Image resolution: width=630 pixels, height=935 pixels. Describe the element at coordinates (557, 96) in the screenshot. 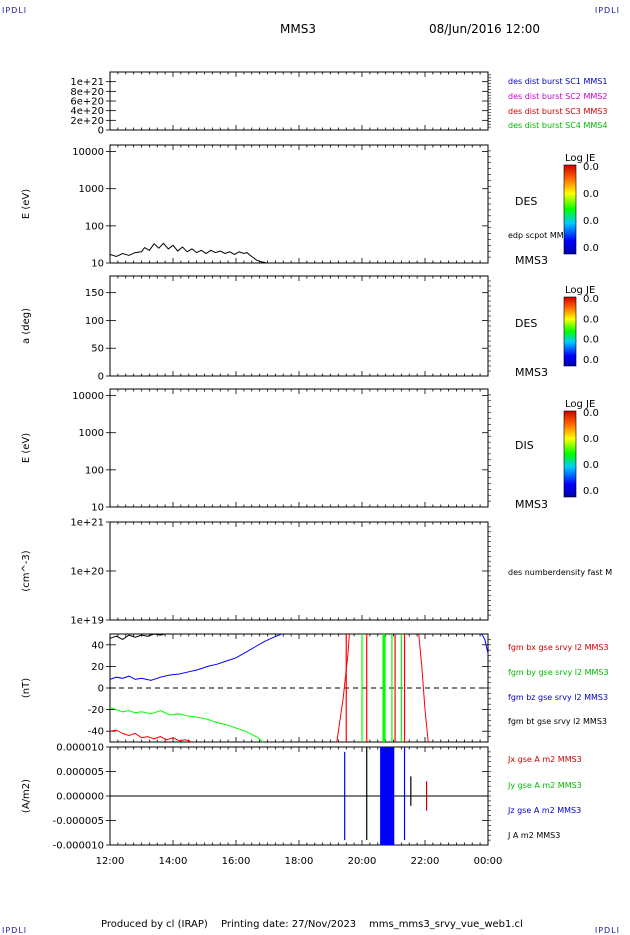

I see `panel-right-label: des dist burst SC2 MMS2` at that location.